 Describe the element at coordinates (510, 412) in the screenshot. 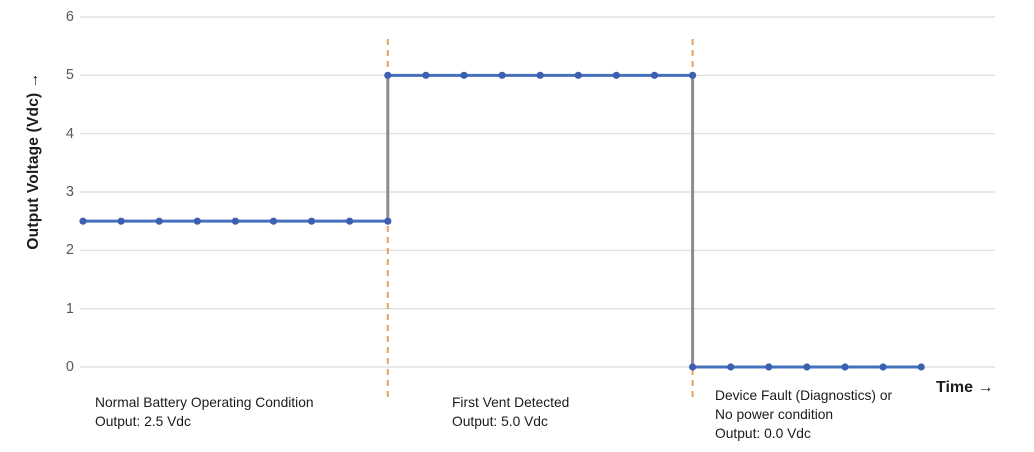

I see `annotation-first-vent: First Vent Detected Output: 5.0 Vdc` at that location.